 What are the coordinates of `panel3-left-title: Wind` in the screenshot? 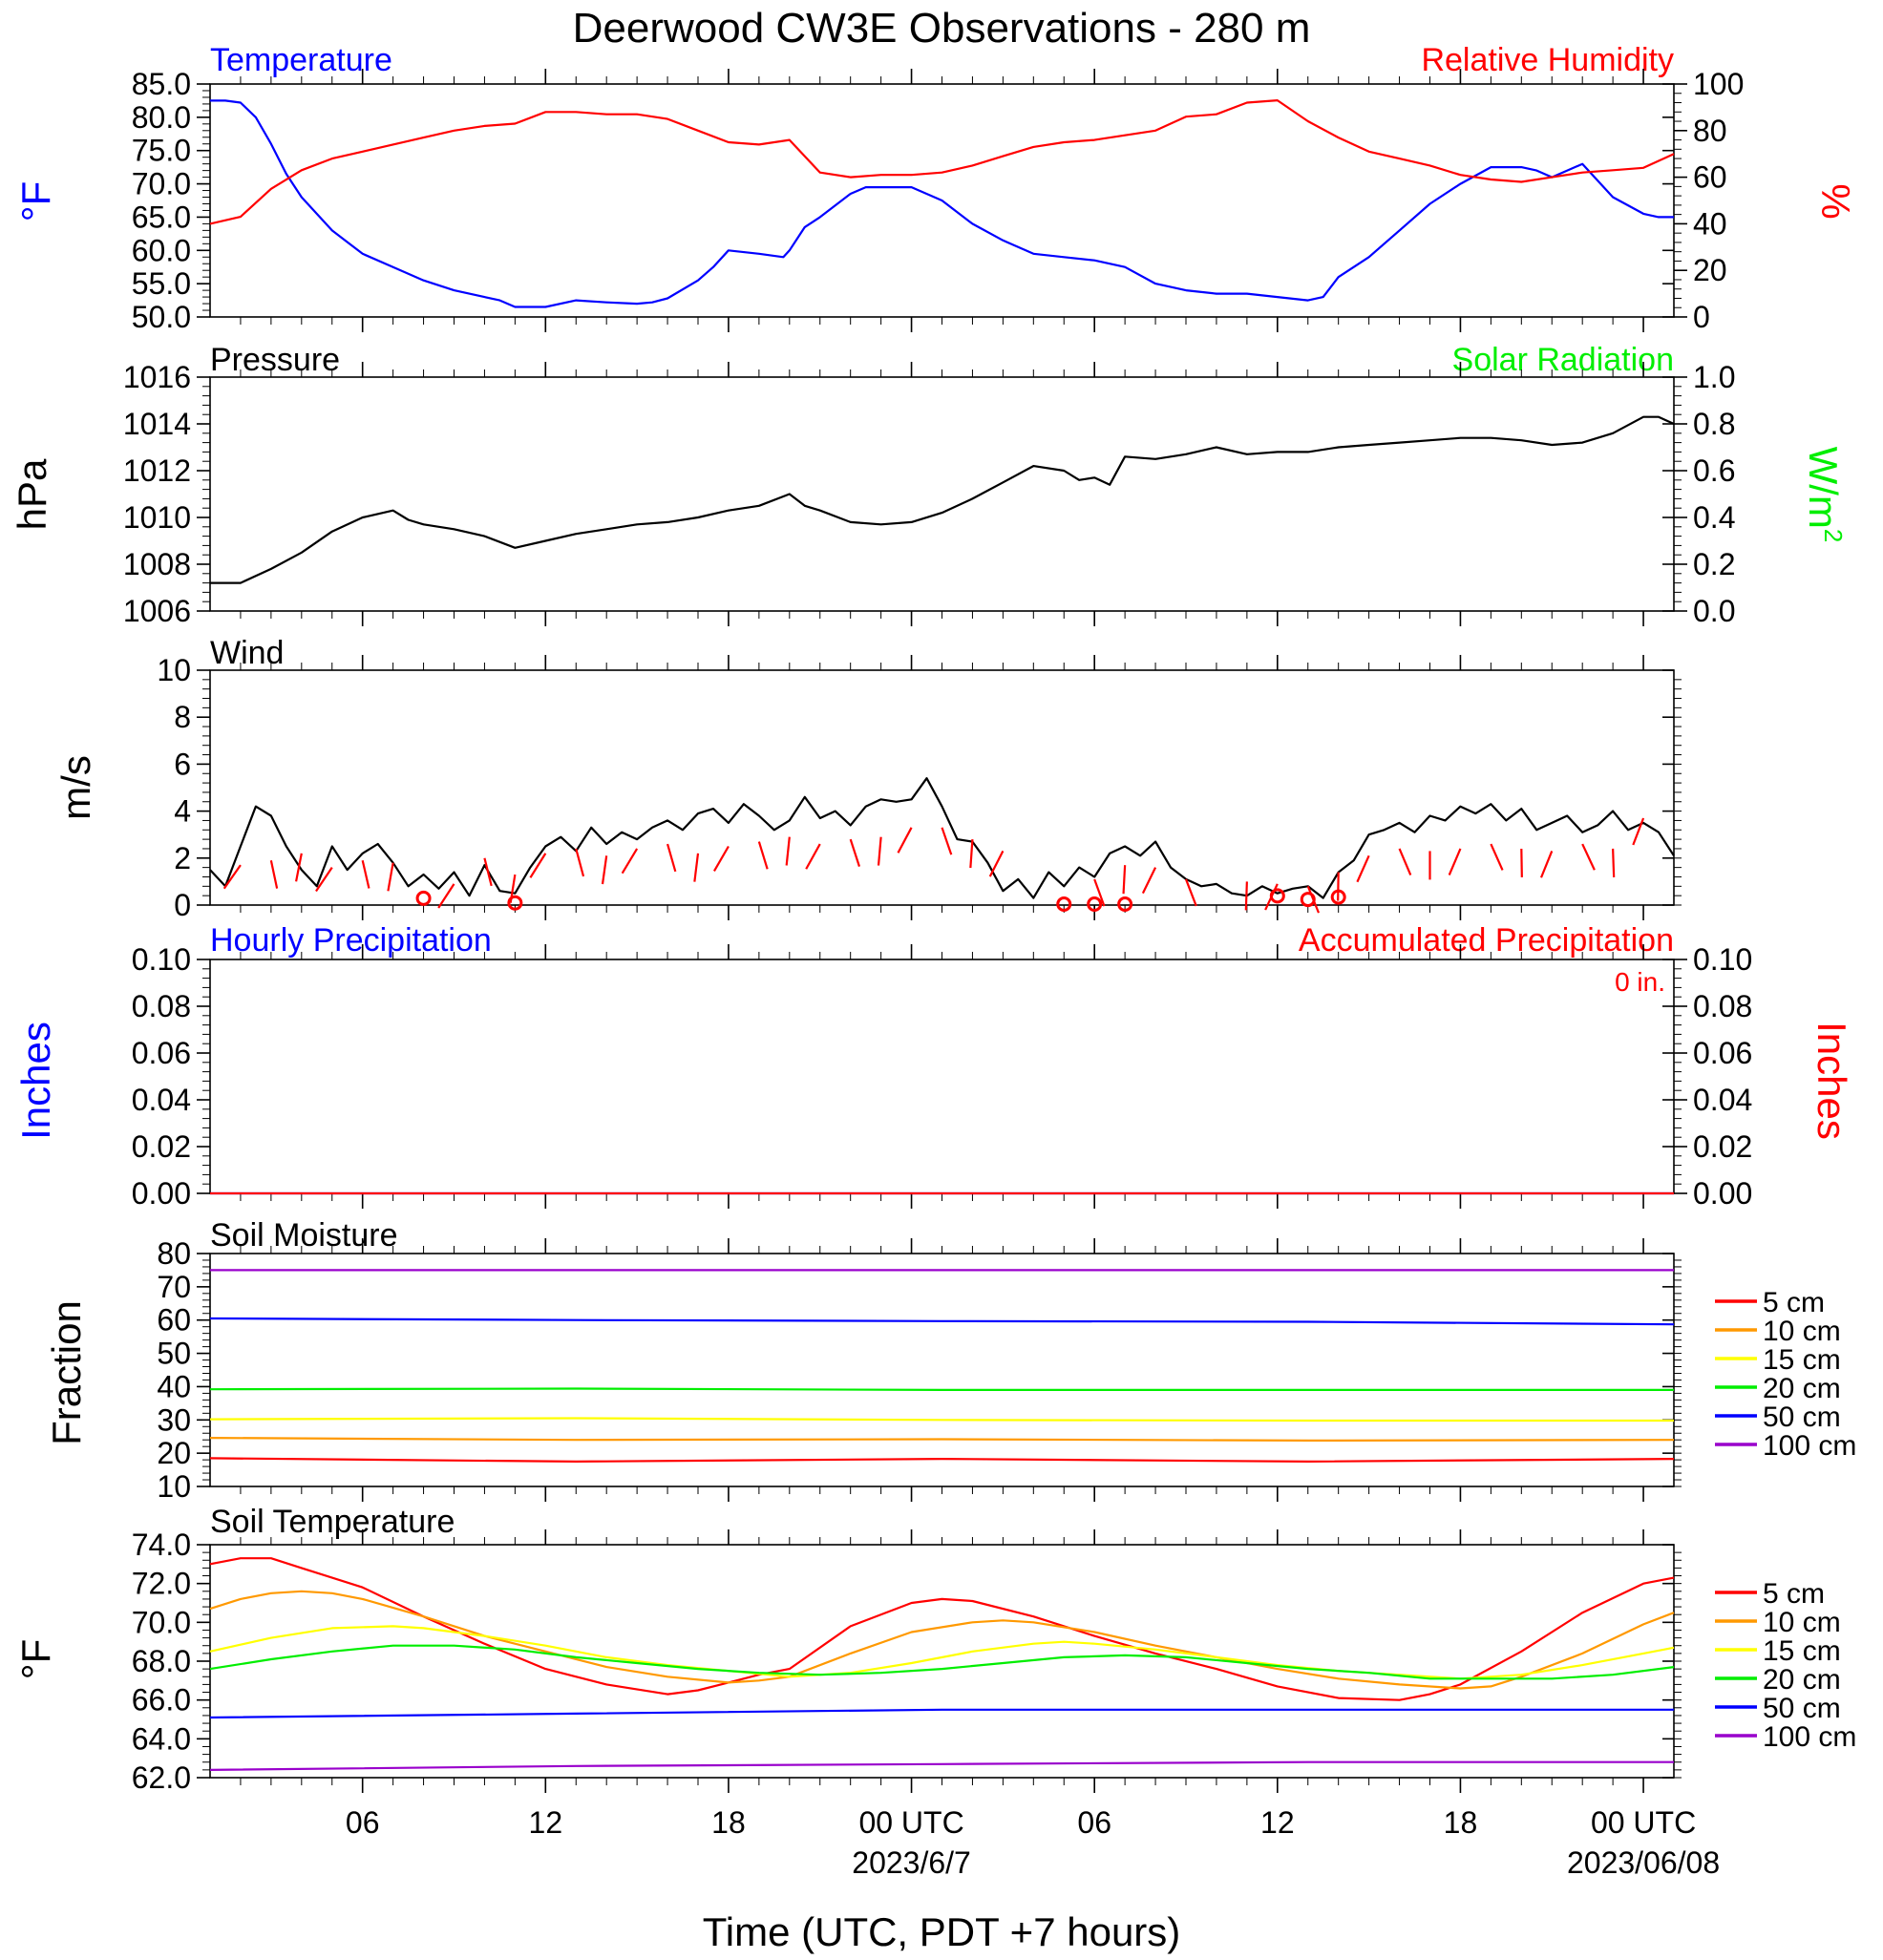 It's located at (247, 653).